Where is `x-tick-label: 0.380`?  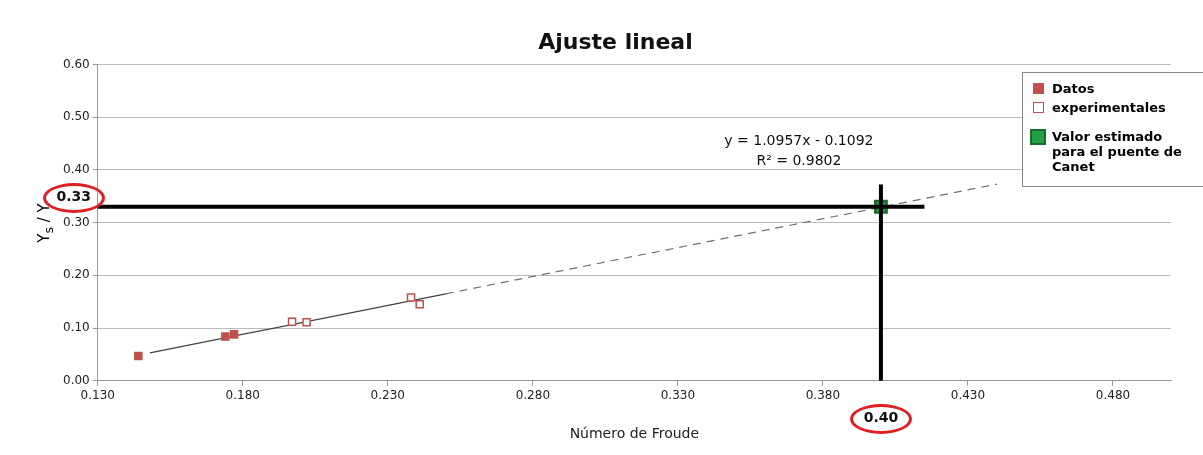
x-tick-label: 0.380 is located at coordinates (823, 395).